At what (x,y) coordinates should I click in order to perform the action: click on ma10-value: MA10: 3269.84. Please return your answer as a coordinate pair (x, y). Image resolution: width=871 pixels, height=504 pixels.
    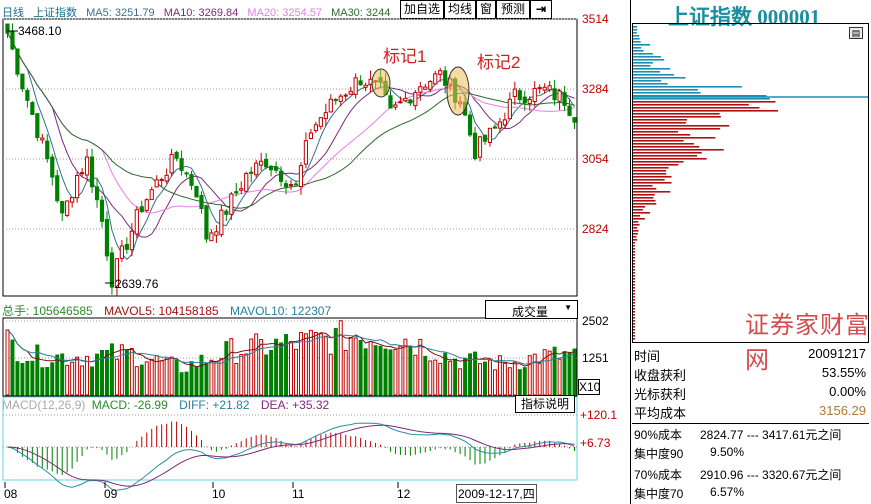
    Looking at the image, I should click on (201, 13).